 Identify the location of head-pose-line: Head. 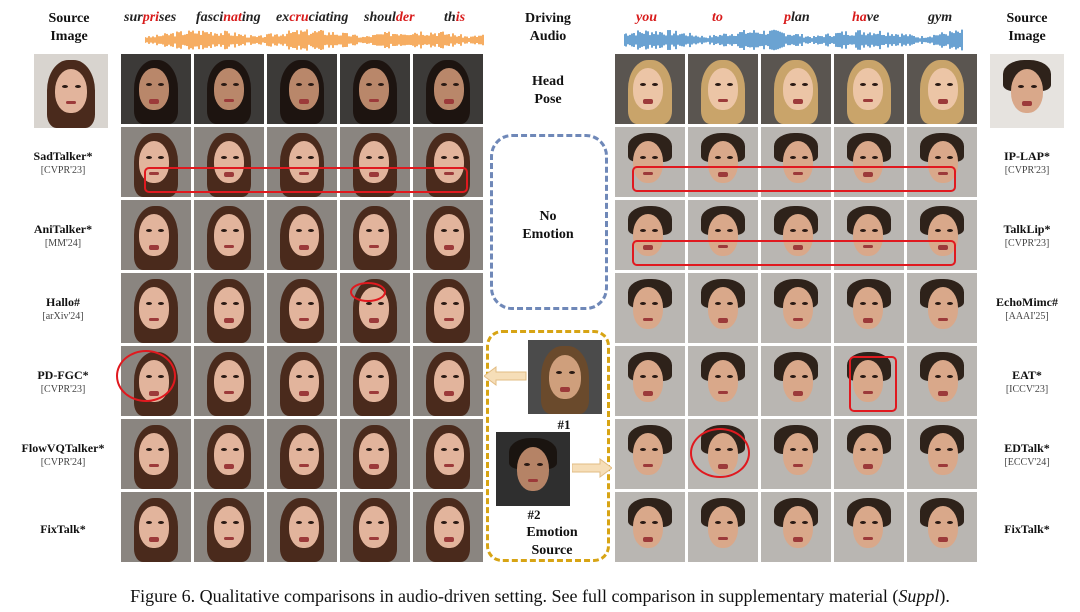
(548, 81).